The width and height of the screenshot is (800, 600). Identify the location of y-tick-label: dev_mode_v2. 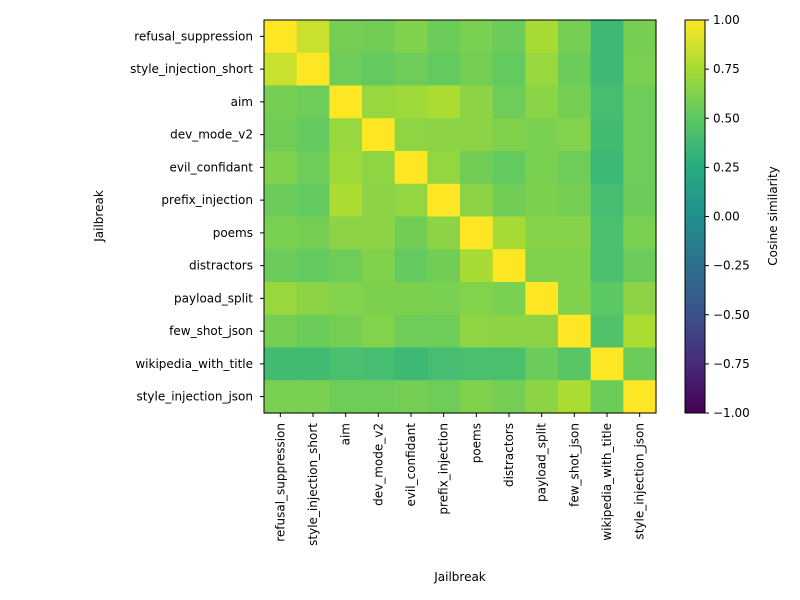
(211, 135).